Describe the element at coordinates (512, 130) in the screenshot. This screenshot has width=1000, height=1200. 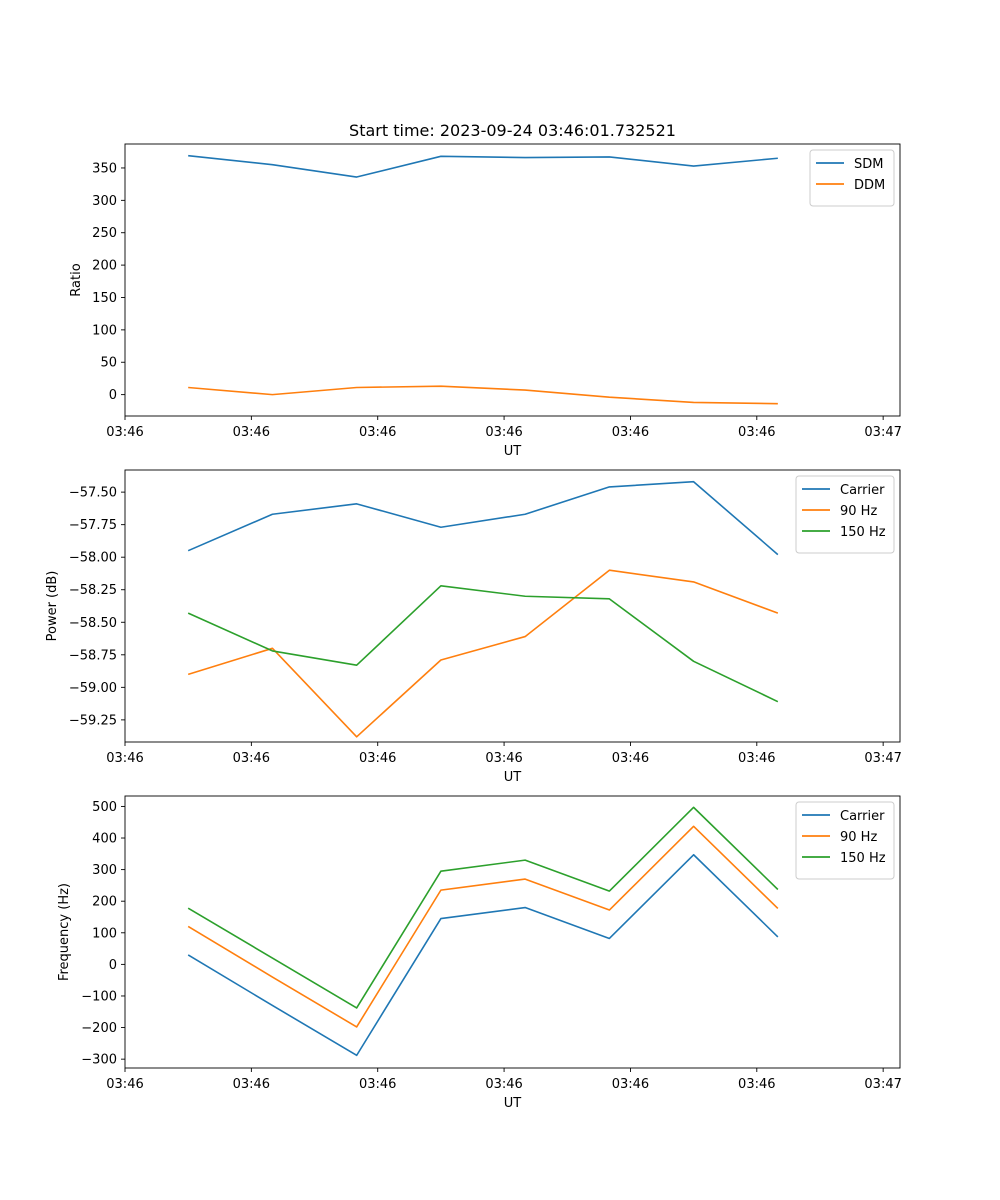
I see `chart-title: Start time: 2023-09-24 03:46:01.732521` at that location.